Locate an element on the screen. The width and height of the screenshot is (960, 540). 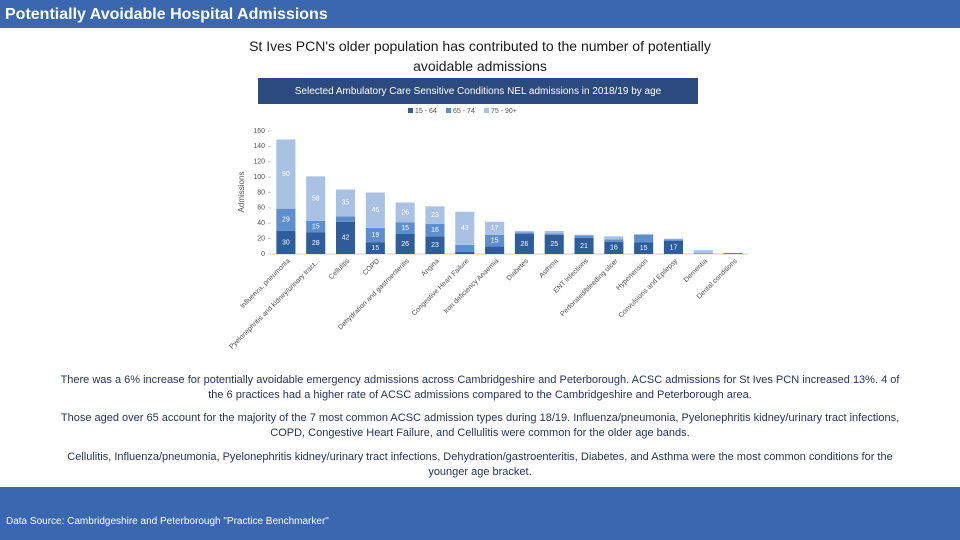
data-label: 58 is located at coordinates (316, 198).